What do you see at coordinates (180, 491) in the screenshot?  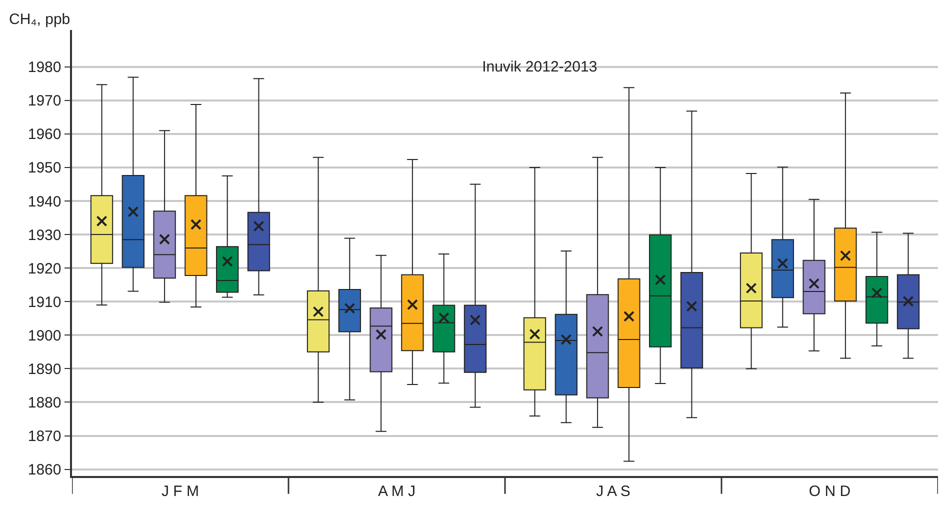 I see `x-tick-label: J F M` at bounding box center [180, 491].